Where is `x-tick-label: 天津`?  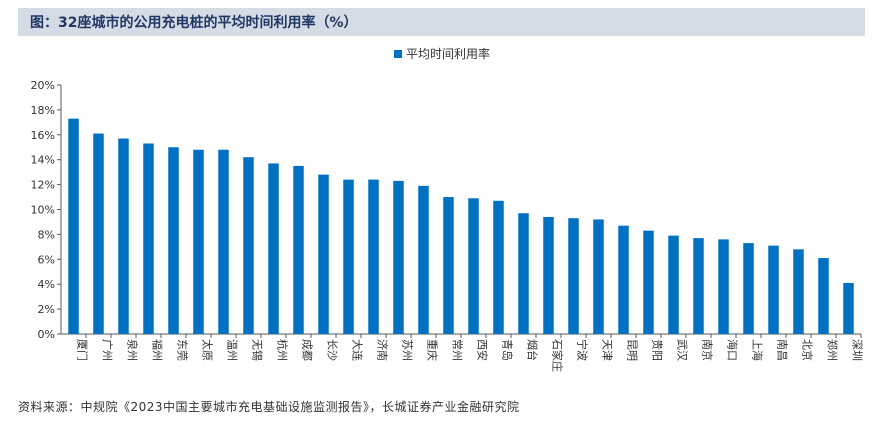 x-tick-label: 天津 is located at coordinates (607, 350).